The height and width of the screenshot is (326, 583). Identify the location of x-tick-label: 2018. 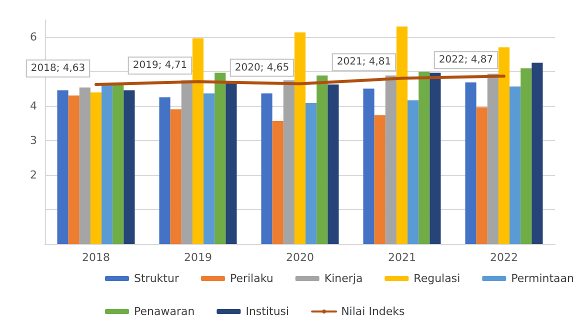
(96, 257).